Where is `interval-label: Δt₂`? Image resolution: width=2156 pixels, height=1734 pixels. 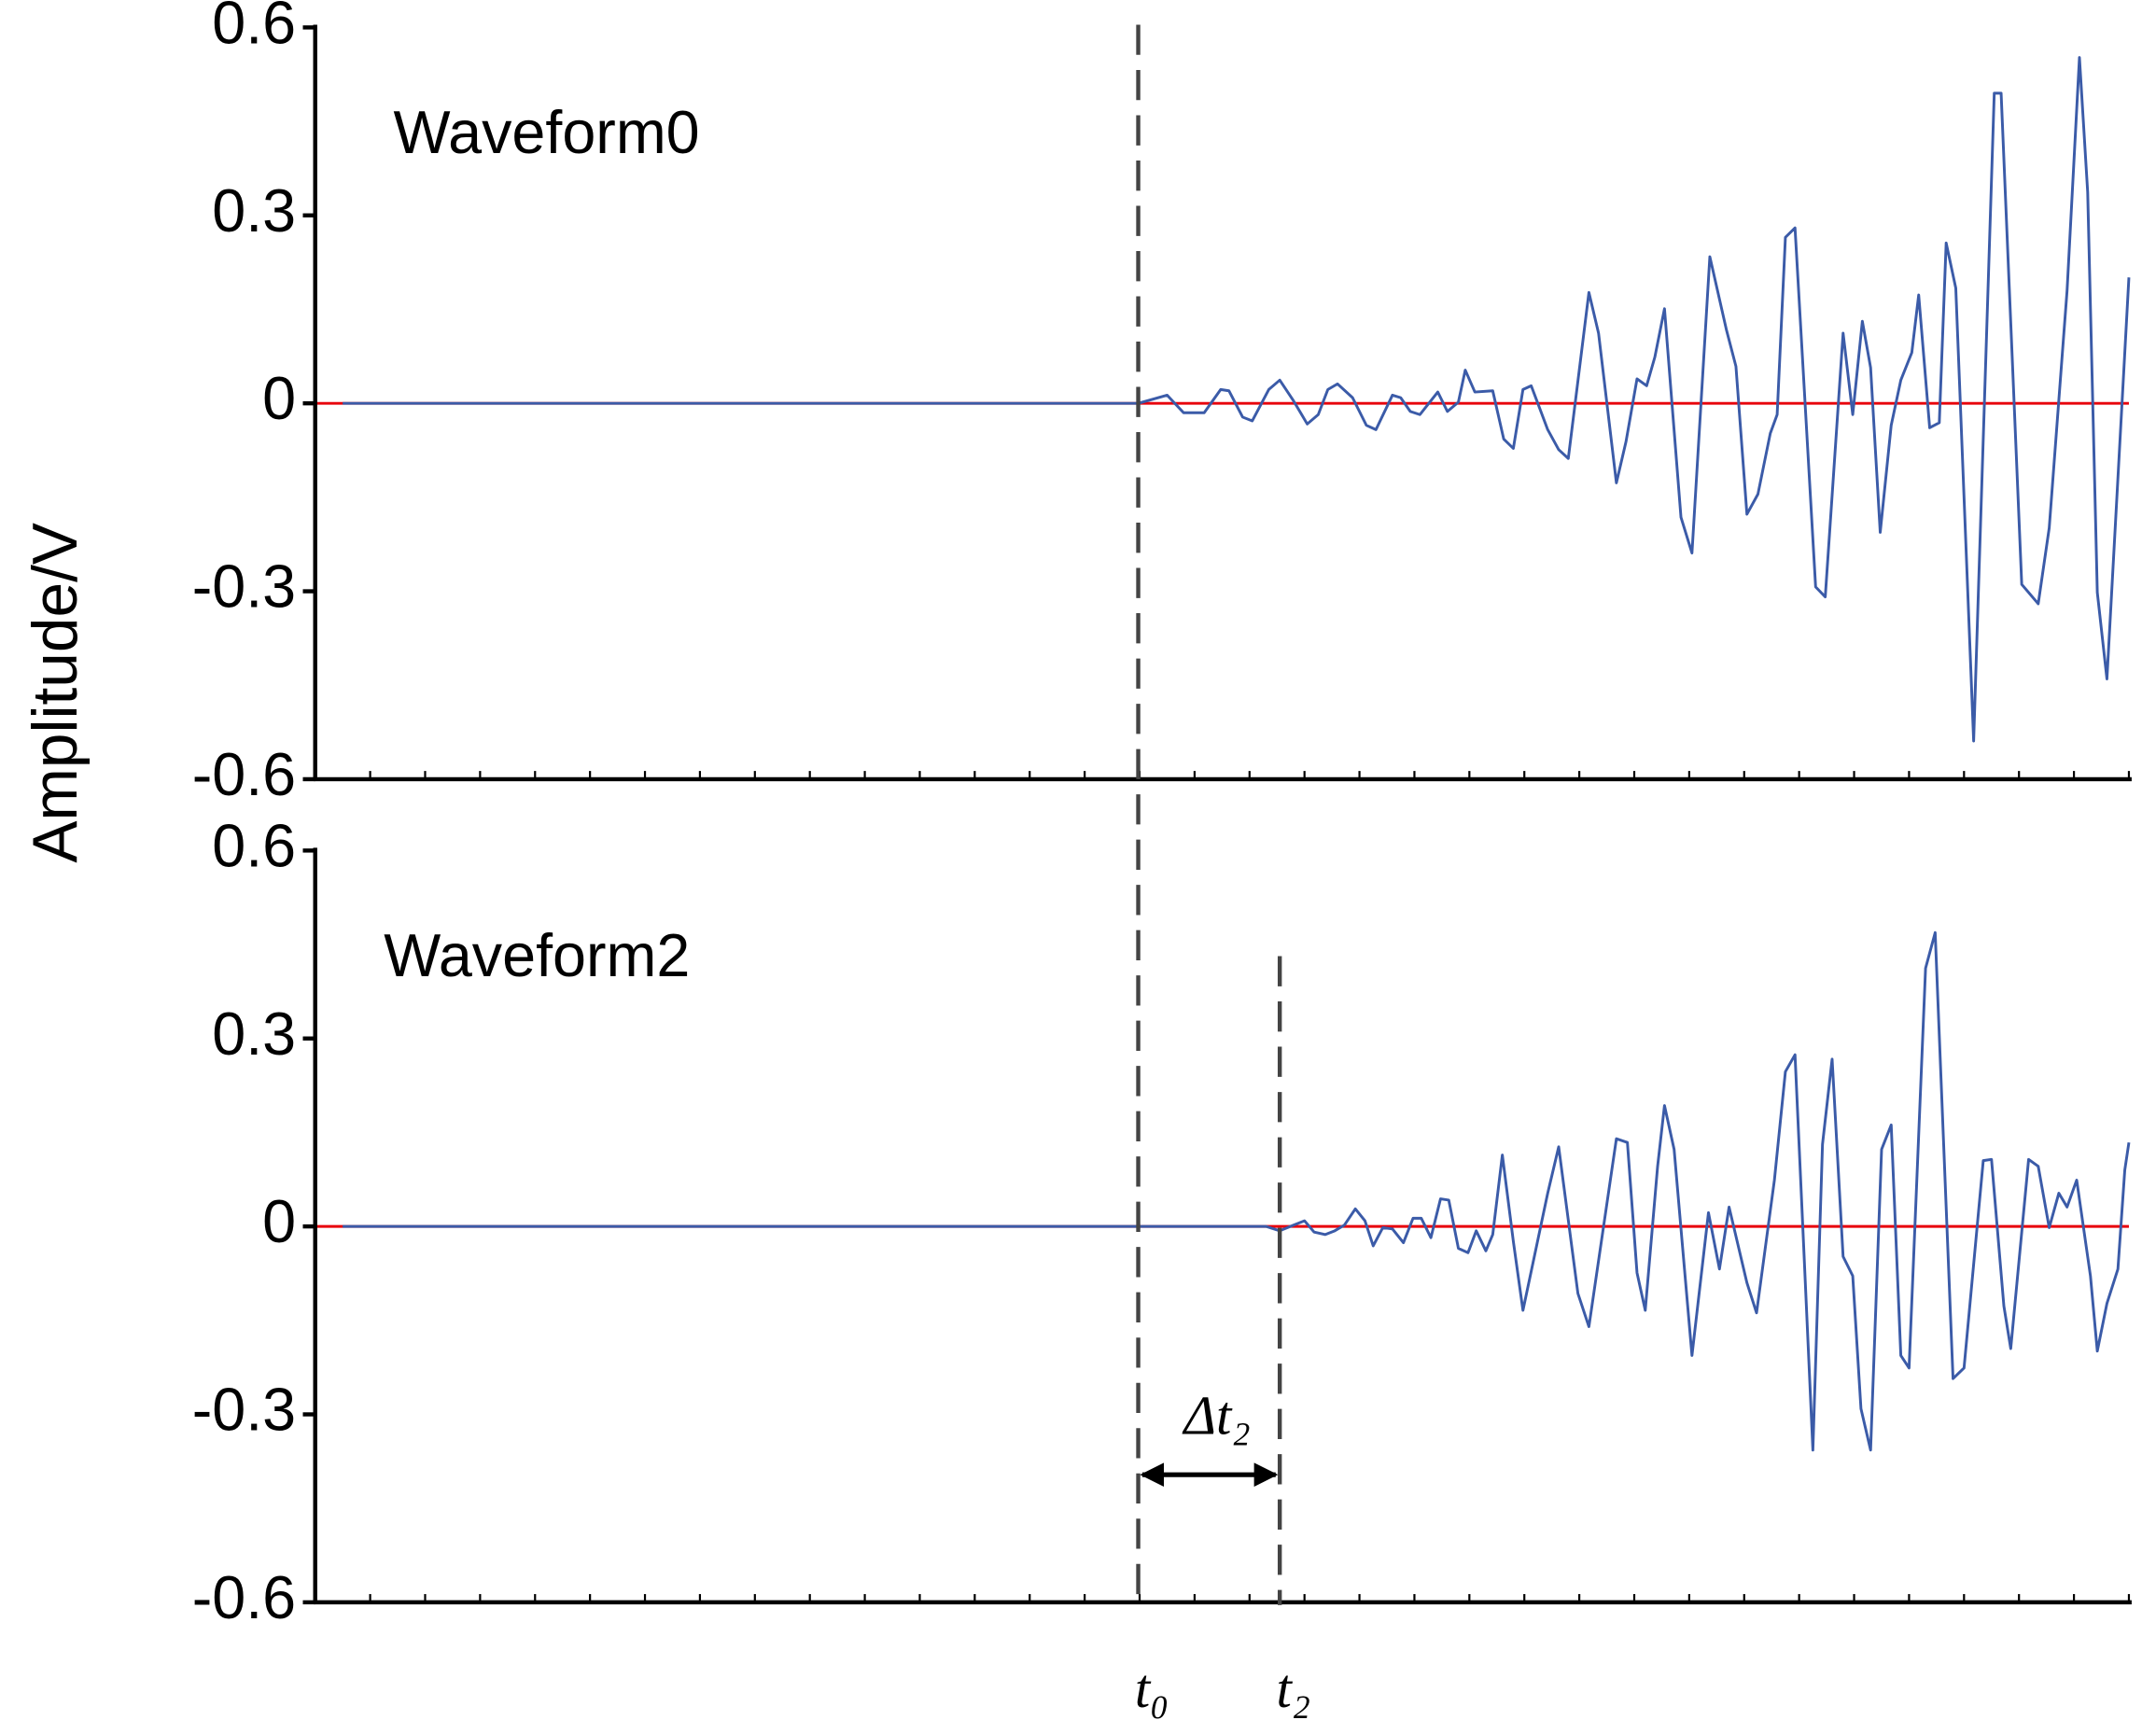 interval-label: Δt₂ is located at coordinates (1217, 1415).